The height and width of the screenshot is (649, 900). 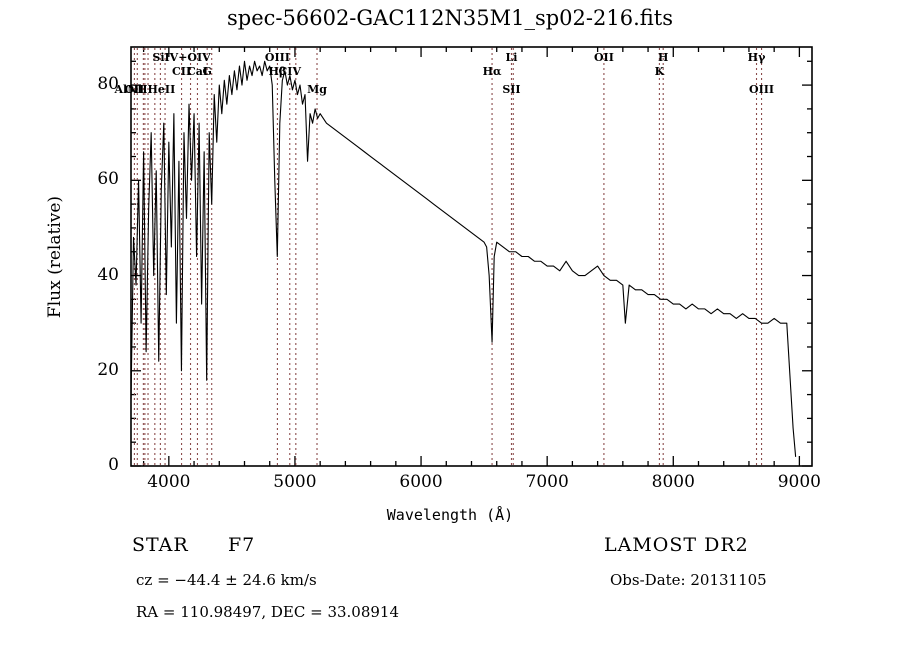 What do you see at coordinates (756, 57) in the screenshot?
I see `spectral-line-label: Hγ` at bounding box center [756, 57].